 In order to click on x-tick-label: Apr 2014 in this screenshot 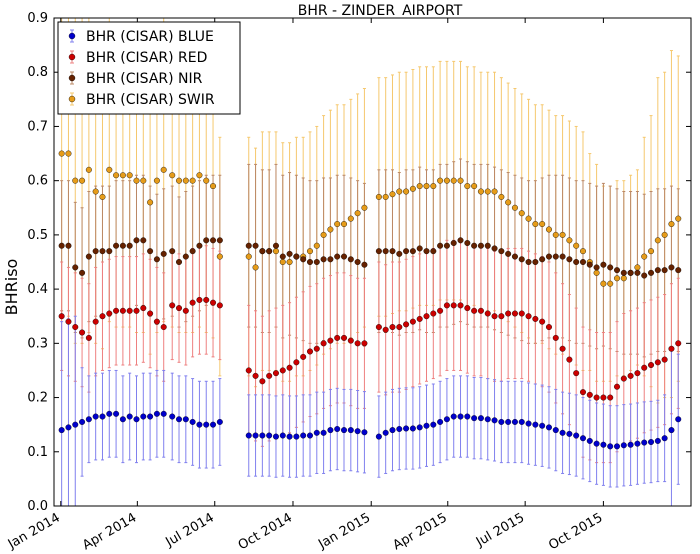, I will do `click(109, 531)`.